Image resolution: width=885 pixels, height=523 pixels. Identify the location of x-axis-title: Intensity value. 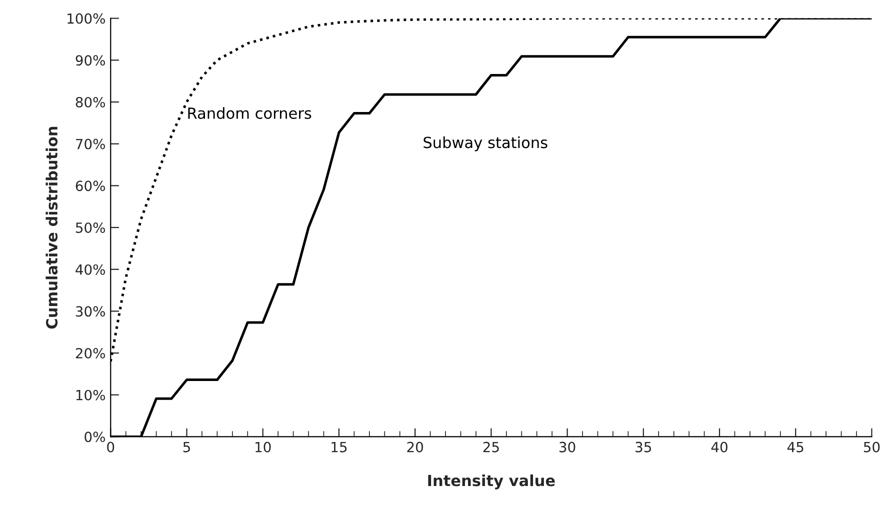
(491, 482).